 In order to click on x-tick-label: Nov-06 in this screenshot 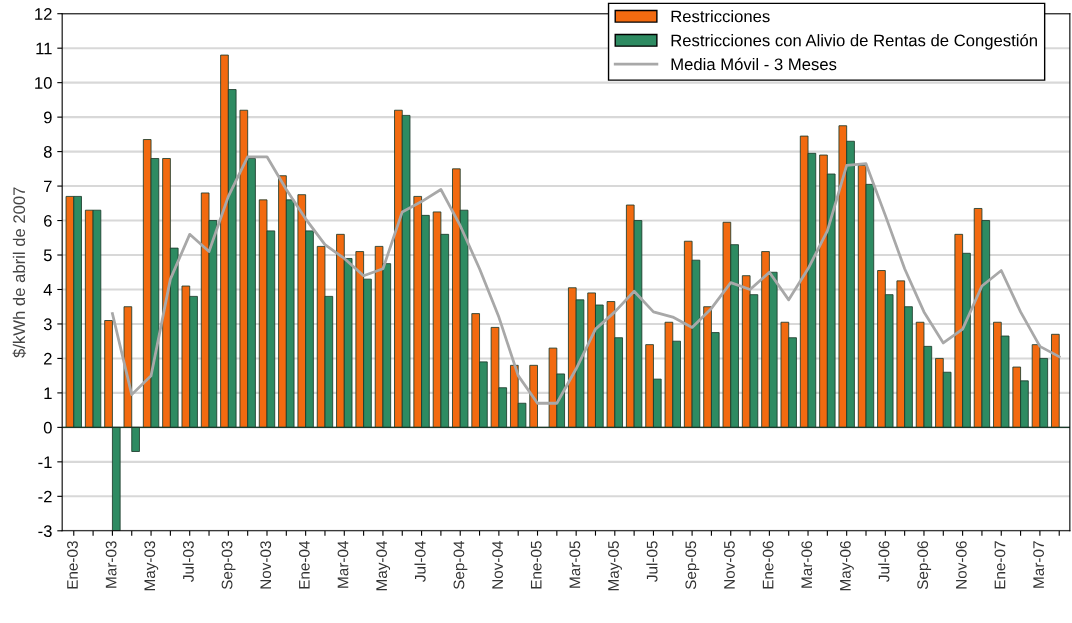, I will do `click(961, 565)`.